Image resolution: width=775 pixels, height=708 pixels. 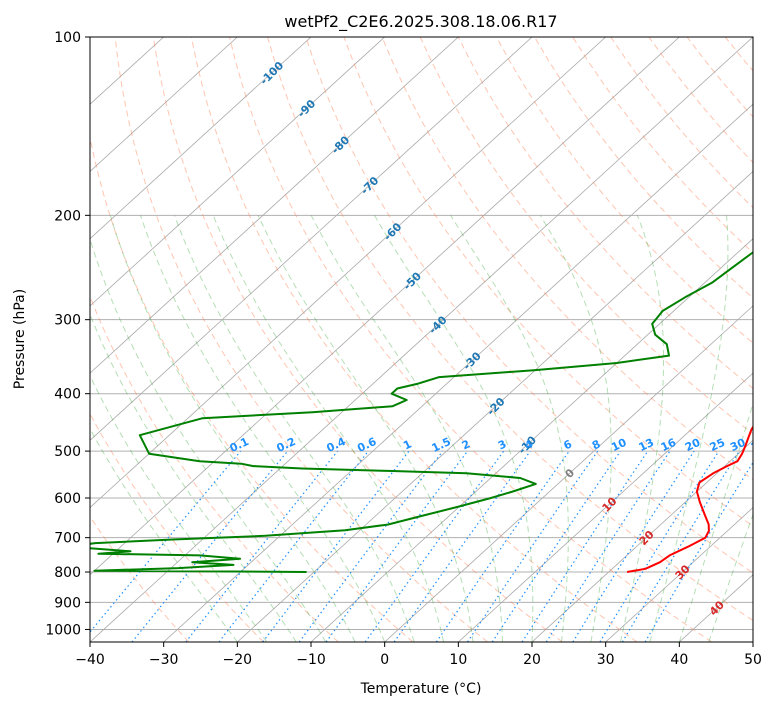 What do you see at coordinates (606, 660) in the screenshot?
I see `x-tick-label: 30` at bounding box center [606, 660].